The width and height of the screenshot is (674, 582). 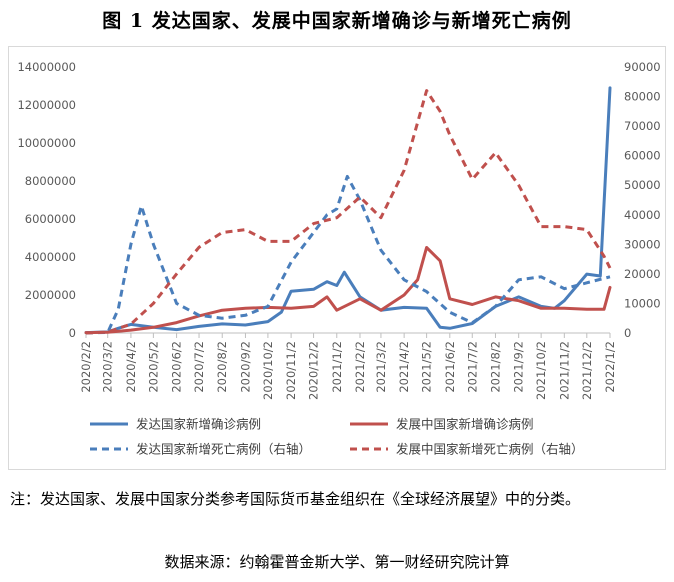 I want to click on legend-label: 发达国家新增确诊病例, so click(x=198, y=424).